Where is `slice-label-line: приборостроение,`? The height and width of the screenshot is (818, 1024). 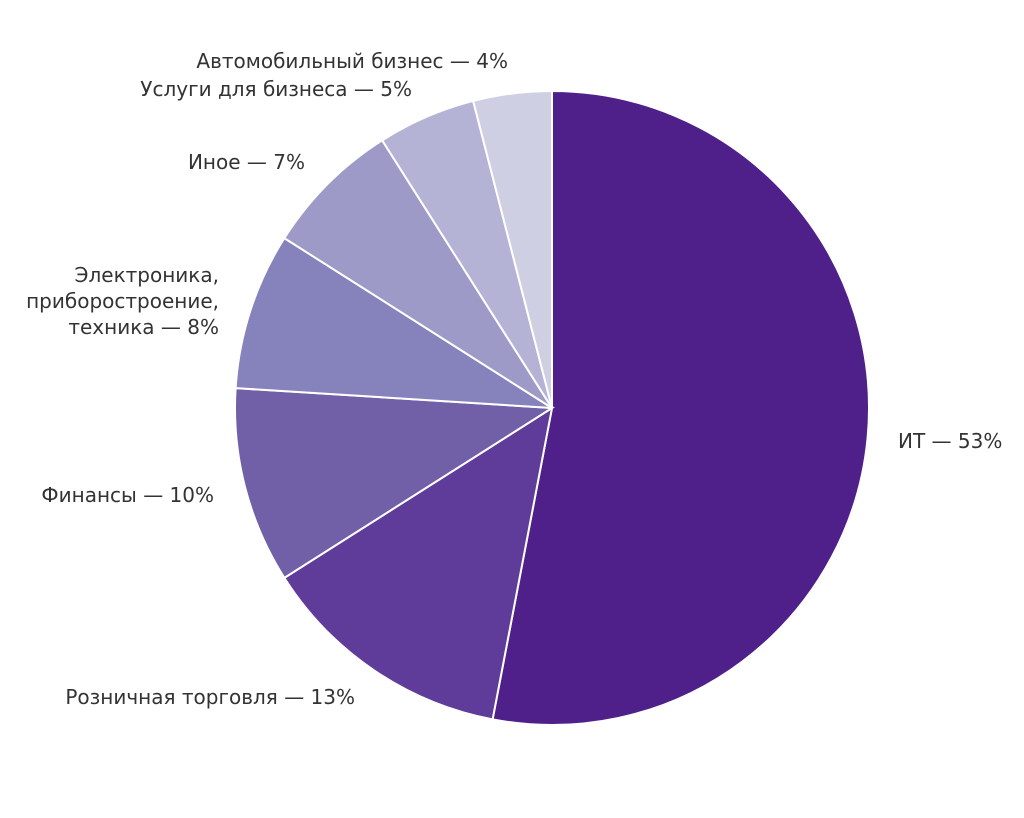 slice-label-line: приборостроение, is located at coordinates (122, 301).